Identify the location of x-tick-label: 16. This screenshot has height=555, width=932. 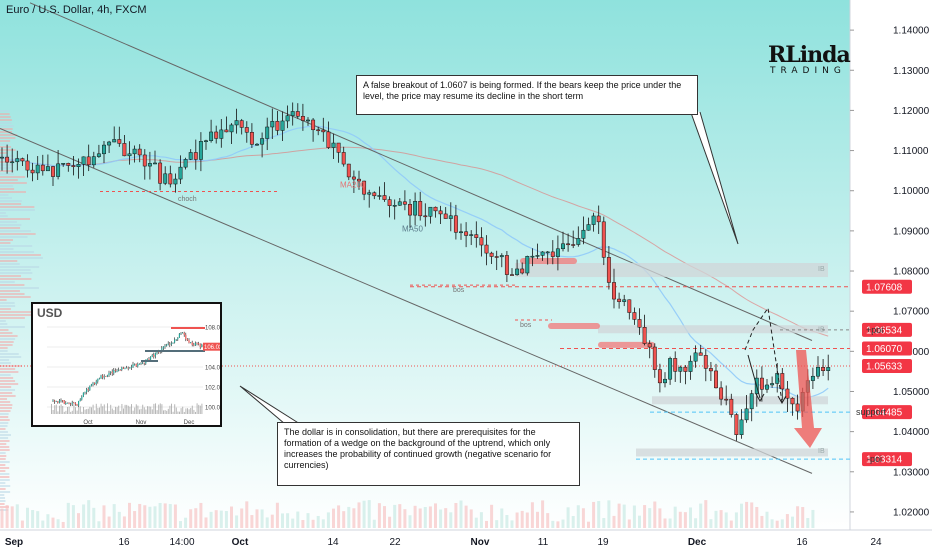
(124, 542).